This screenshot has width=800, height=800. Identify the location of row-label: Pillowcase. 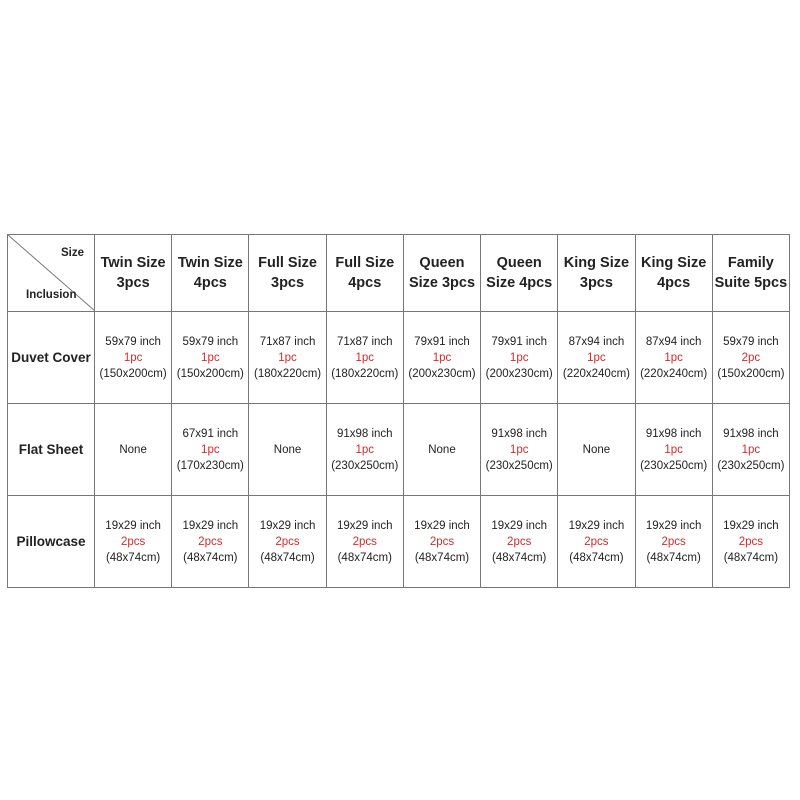
(51, 541).